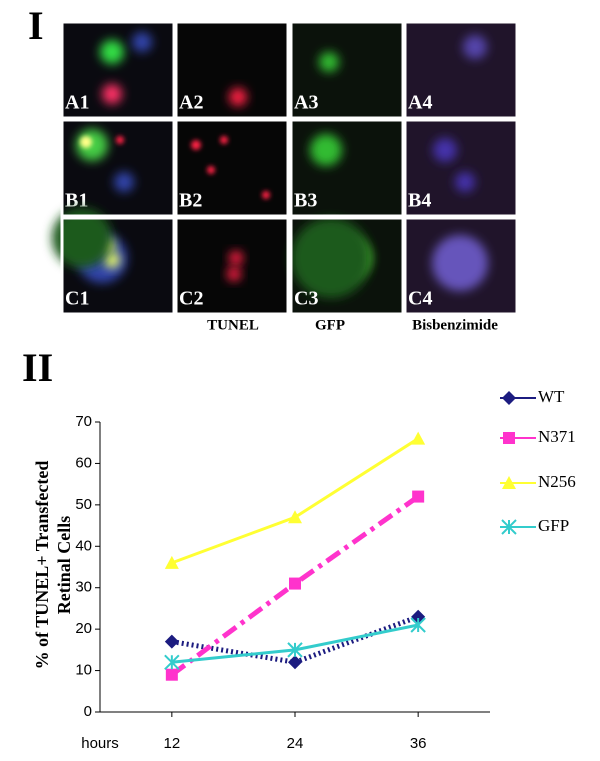 The width and height of the screenshot is (600, 761). Describe the element at coordinates (88, 711) in the screenshot. I see `y-tick-label: 0` at that location.